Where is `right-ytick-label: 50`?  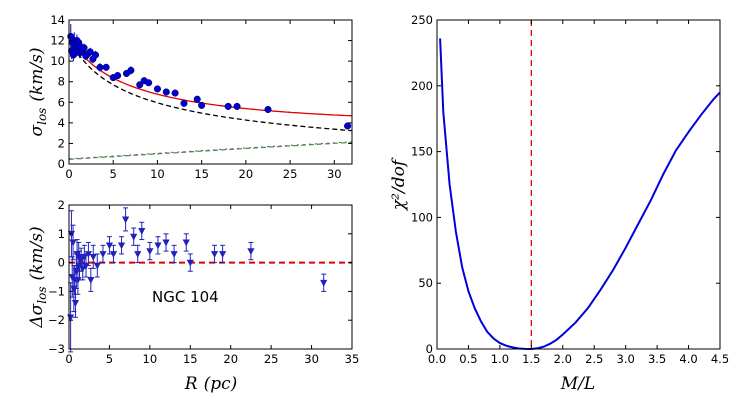 right-ytick-label: 50 is located at coordinates (425, 283).